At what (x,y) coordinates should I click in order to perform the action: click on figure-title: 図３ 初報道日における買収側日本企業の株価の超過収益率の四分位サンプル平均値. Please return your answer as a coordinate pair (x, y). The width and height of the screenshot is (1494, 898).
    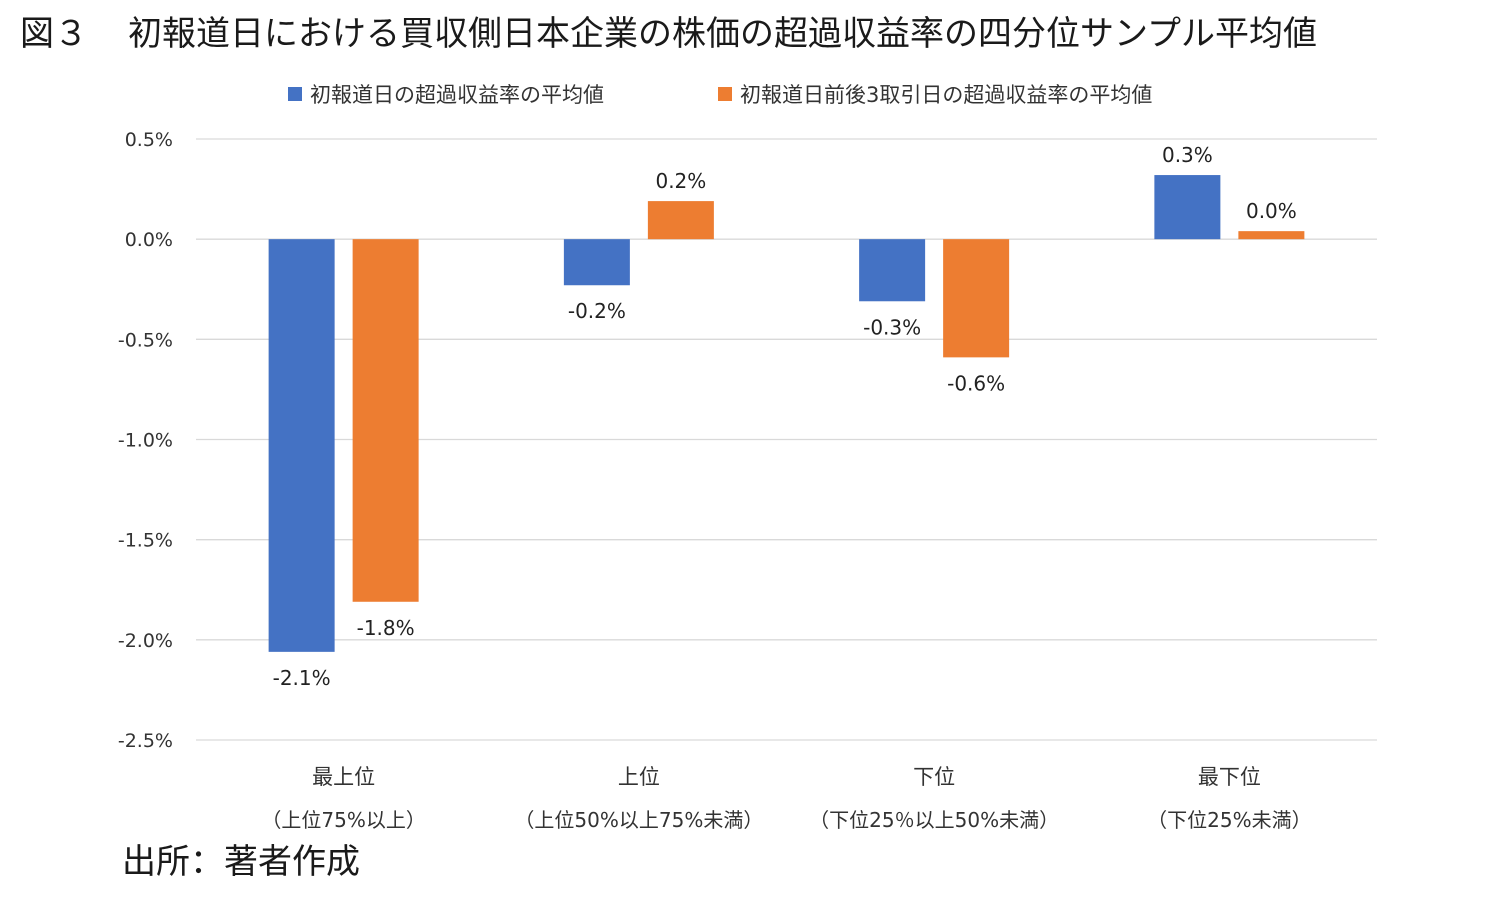
    Looking at the image, I should click on (755, 34).